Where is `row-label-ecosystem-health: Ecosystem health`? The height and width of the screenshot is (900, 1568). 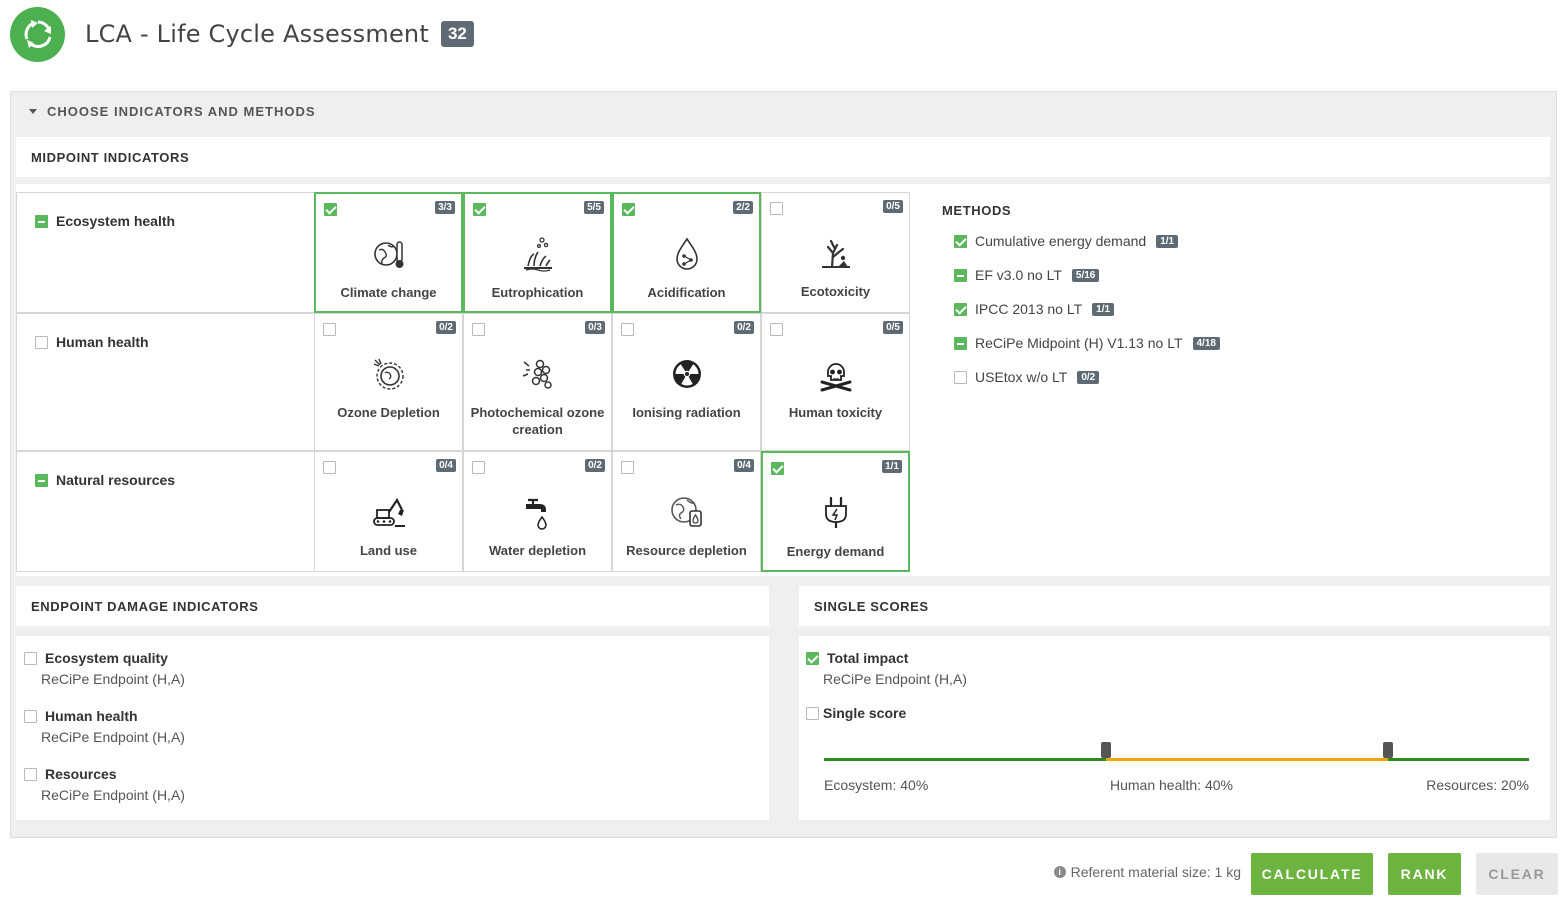 row-label-ecosystem-health: Ecosystem health is located at coordinates (166, 252).